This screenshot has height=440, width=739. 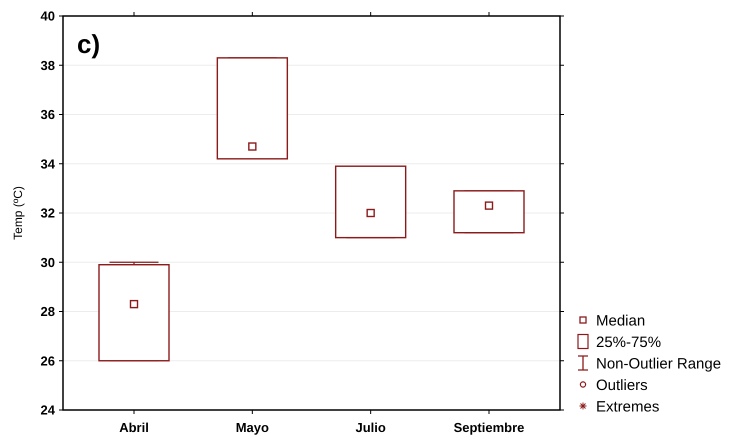 I want to click on text: 25%-75%, so click(x=629, y=342).